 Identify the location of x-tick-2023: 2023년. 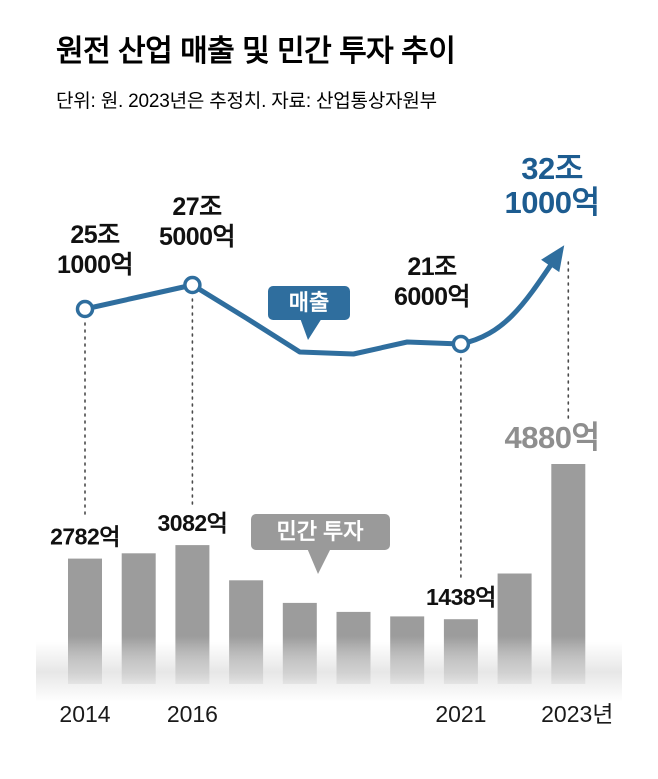
(577, 714).